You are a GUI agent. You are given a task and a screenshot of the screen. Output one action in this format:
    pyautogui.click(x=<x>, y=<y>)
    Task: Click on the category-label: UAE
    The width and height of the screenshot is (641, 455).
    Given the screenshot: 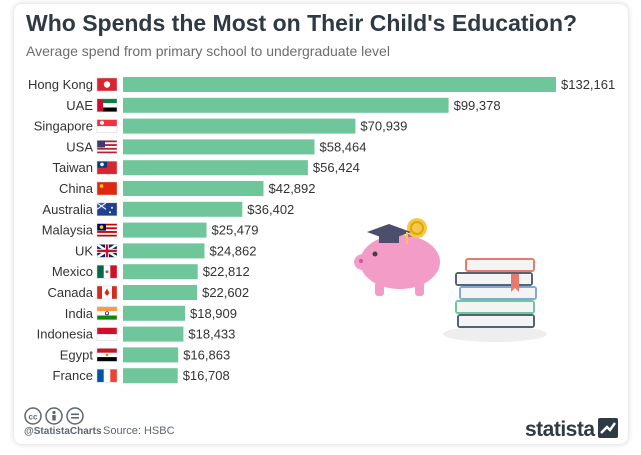 What is the action you would take?
    pyautogui.click(x=79, y=105)
    